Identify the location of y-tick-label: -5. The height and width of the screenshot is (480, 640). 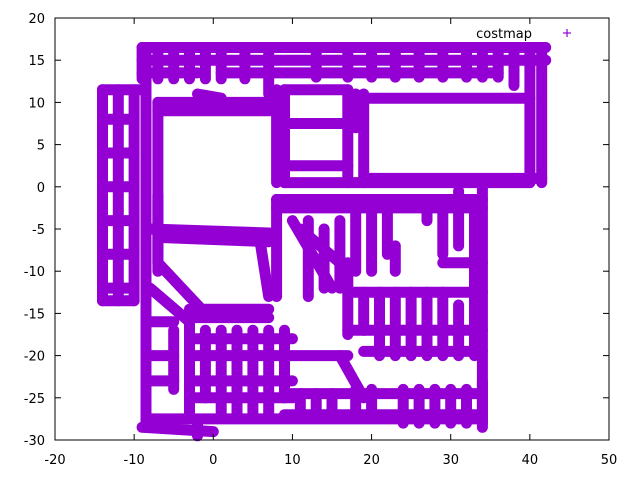
(38, 230).